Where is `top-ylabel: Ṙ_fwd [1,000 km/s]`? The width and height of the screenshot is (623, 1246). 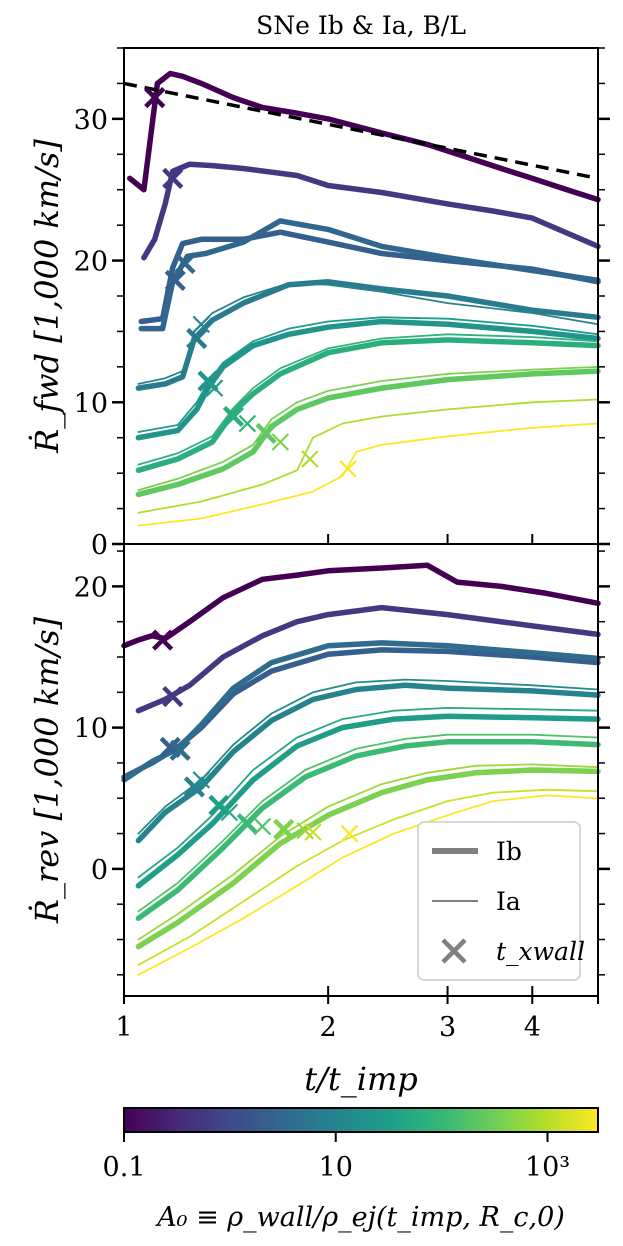
top-ylabel: Ṙ_fwd [1,000 km/s] is located at coordinates (47, 296).